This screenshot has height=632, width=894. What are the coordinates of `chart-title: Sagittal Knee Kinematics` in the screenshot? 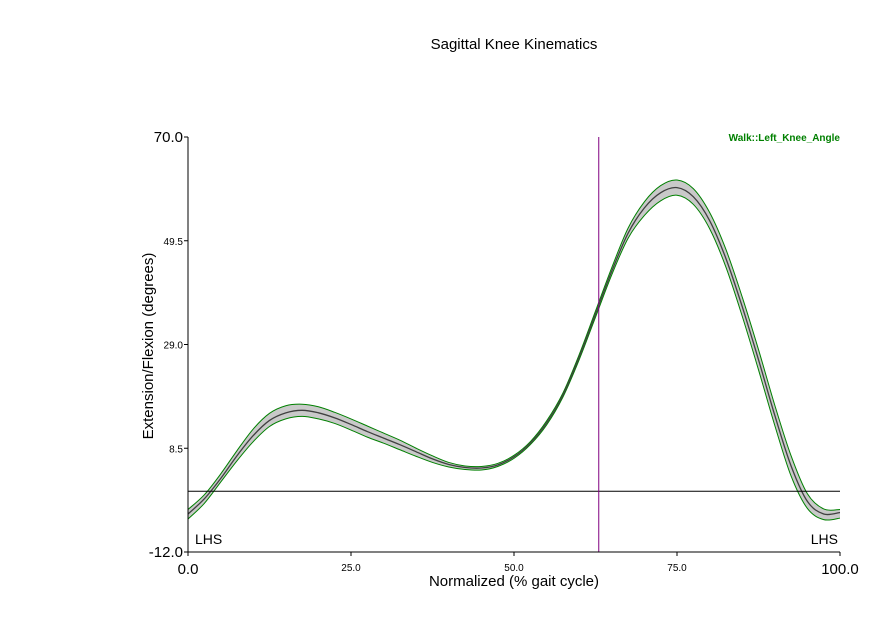 It's located at (514, 44).